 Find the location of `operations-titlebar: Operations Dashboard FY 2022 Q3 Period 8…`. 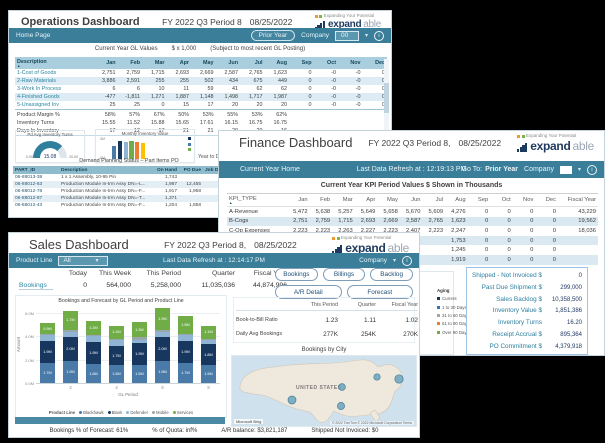

operations-titlebar: Operations Dashboard FY 2022 Q3 Period 8… is located at coordinates (200, 21).